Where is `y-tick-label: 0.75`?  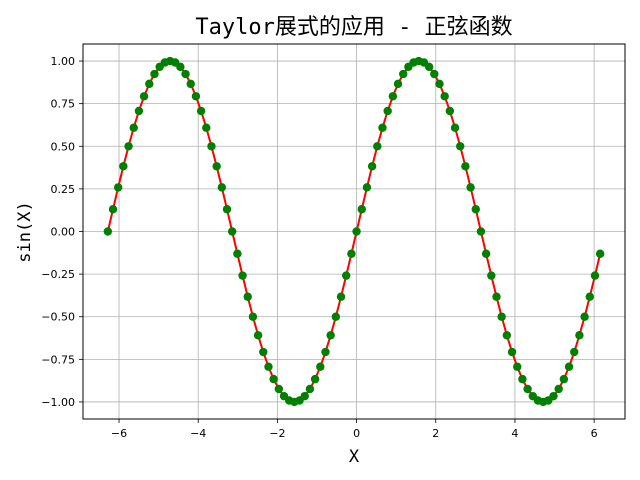
y-tick-label: 0.75 is located at coordinates (63, 104).